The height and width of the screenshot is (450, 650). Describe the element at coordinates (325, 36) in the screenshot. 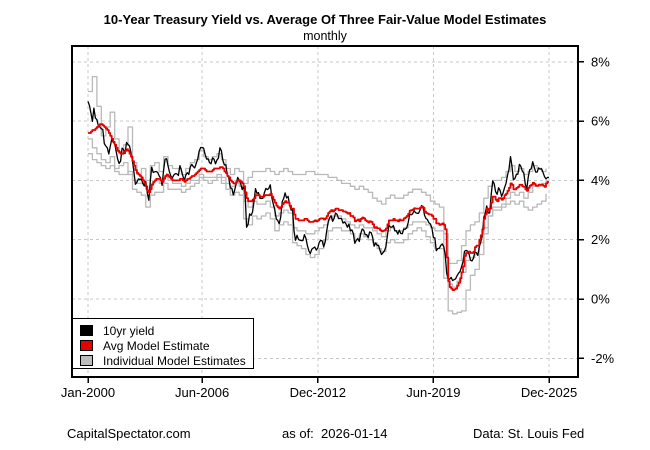

I see `chart-subtitle: monthly` at that location.